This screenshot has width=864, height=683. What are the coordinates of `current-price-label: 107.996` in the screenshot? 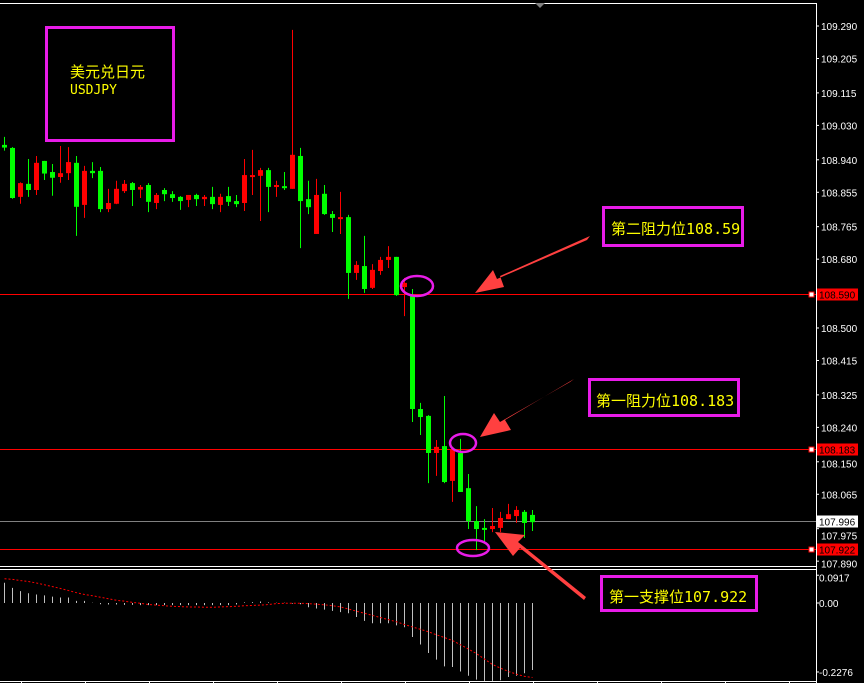 It's located at (837, 523).